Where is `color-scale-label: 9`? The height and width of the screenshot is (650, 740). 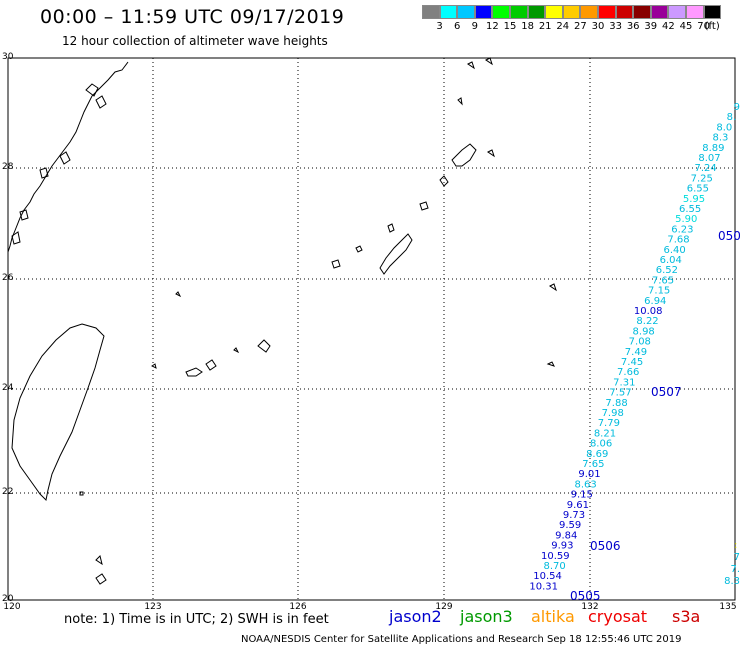 color-scale-label: 9 is located at coordinates (474, 26).